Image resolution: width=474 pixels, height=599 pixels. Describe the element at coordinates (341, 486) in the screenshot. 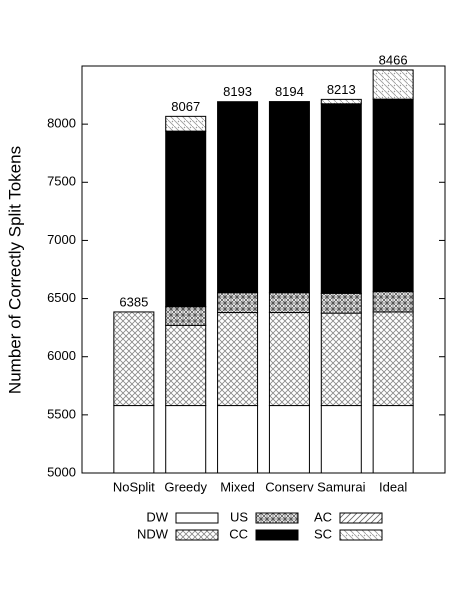

I see `x-tick-label: Samurai` at that location.